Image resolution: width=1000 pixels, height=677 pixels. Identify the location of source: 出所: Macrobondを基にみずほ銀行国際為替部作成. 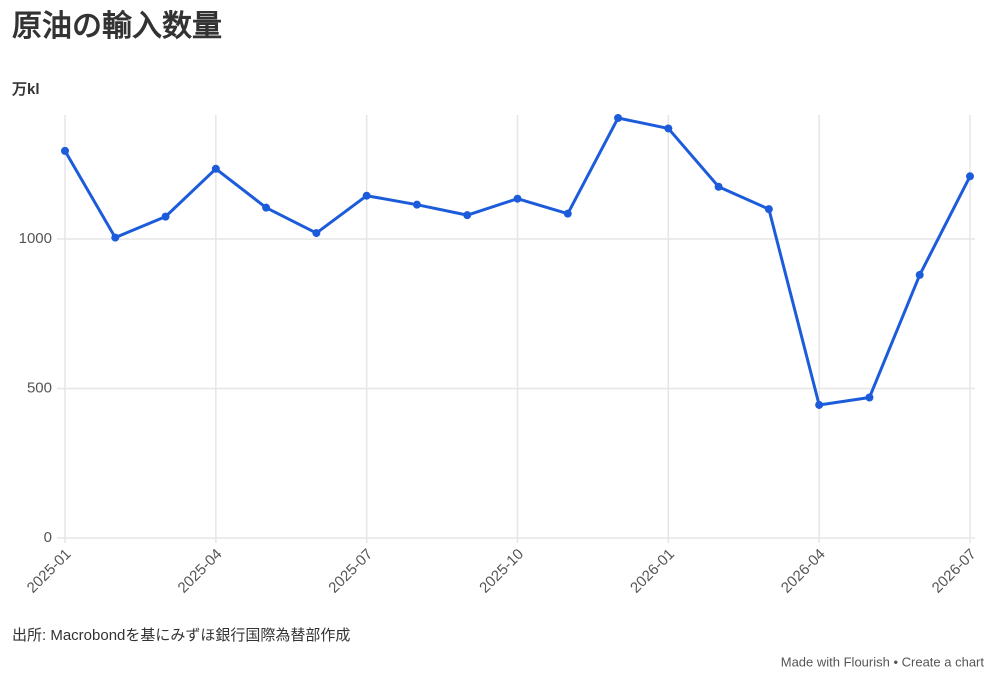
(181, 635).